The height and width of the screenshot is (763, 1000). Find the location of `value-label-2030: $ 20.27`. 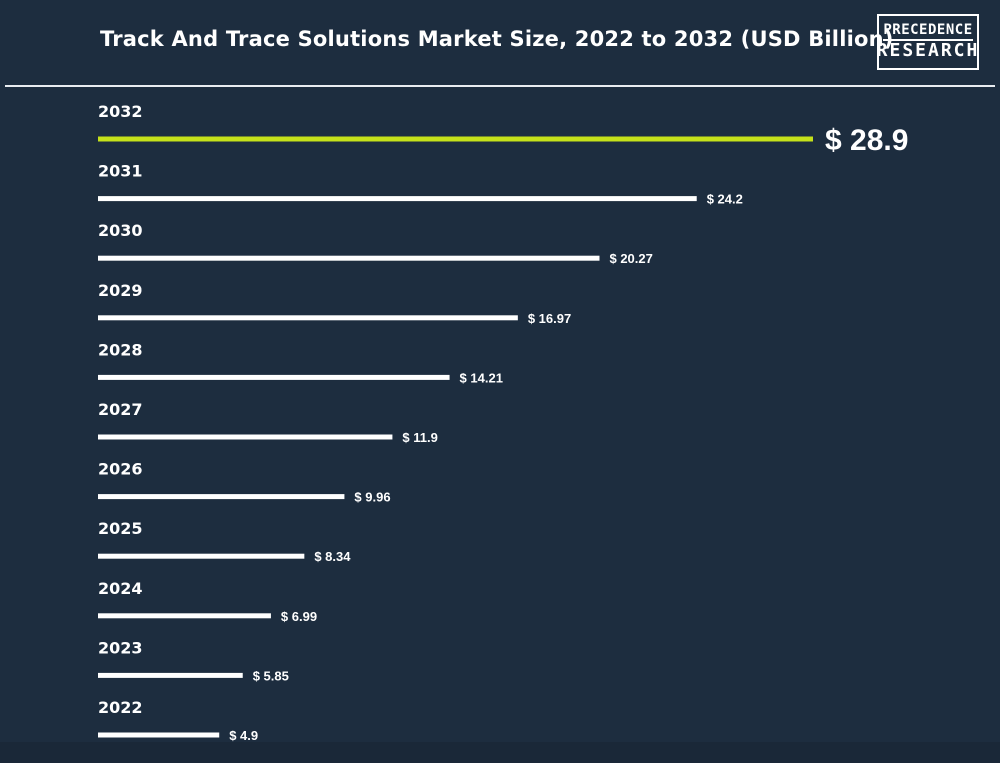

value-label-2030: $ 20.27 is located at coordinates (630, 258).